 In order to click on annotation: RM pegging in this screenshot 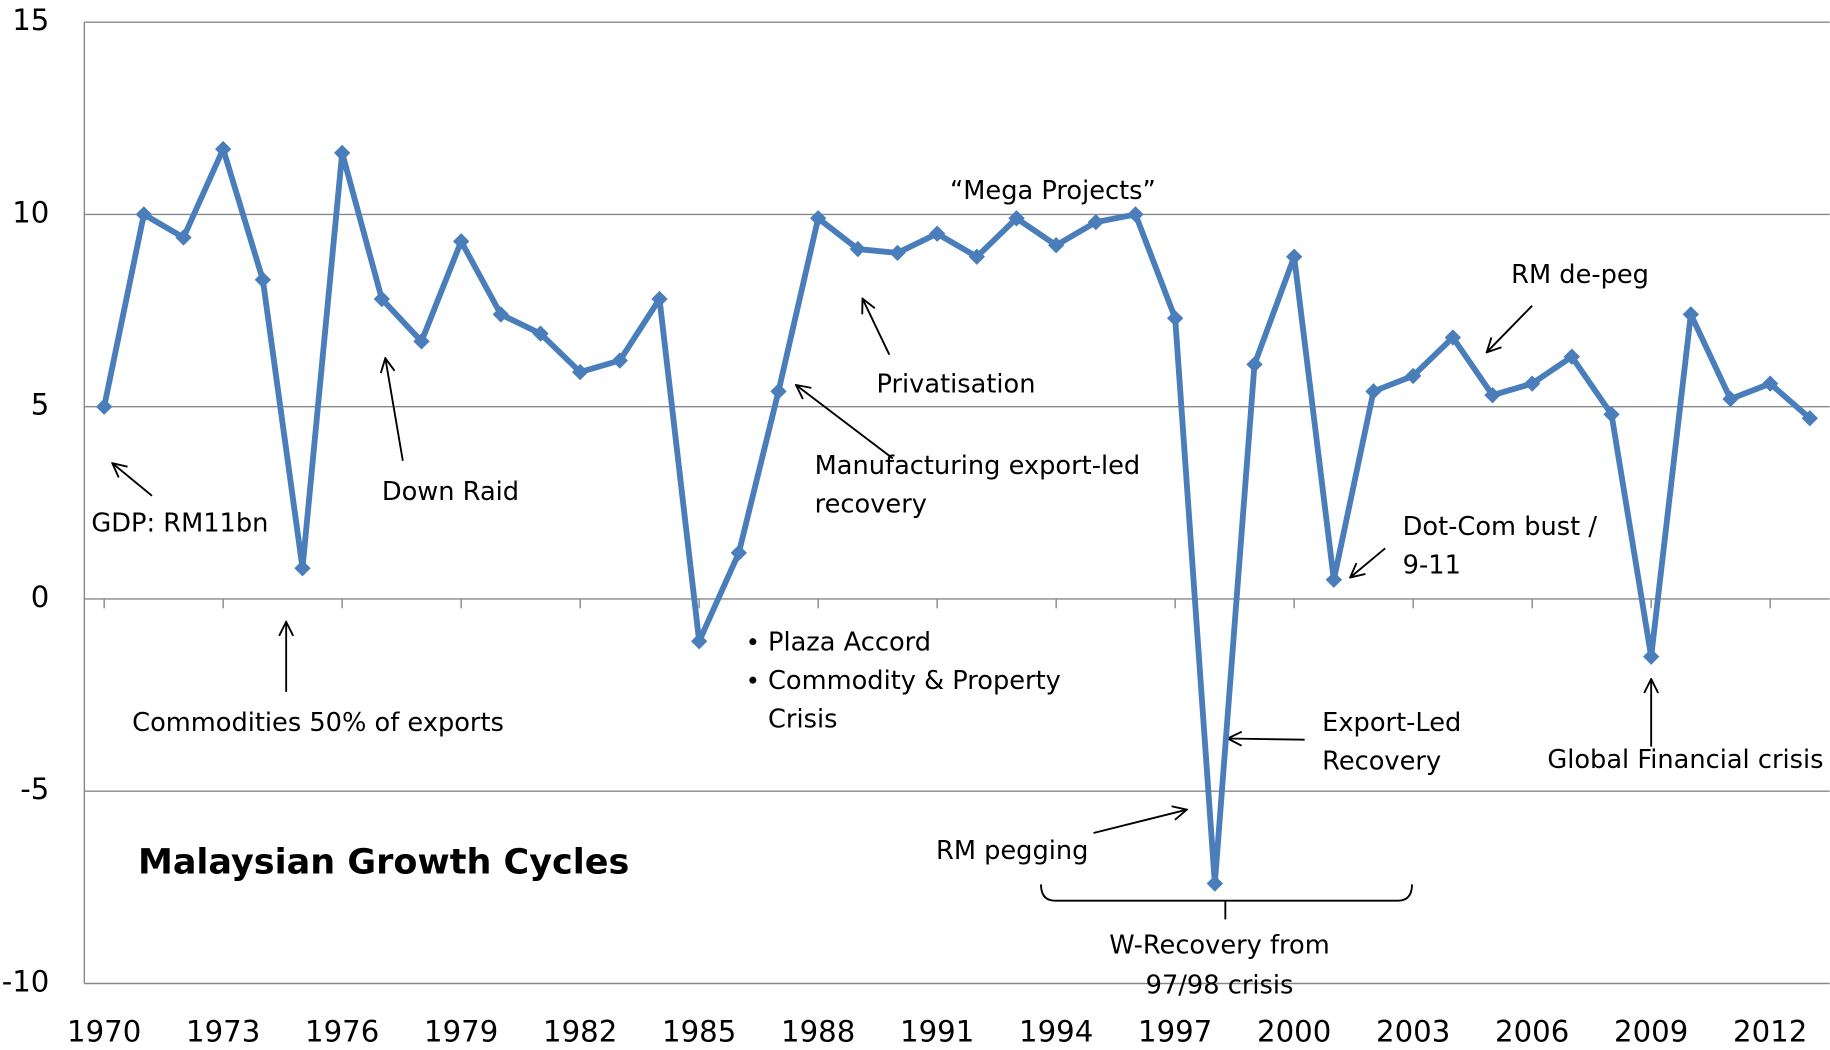, I will do `click(1012, 851)`.